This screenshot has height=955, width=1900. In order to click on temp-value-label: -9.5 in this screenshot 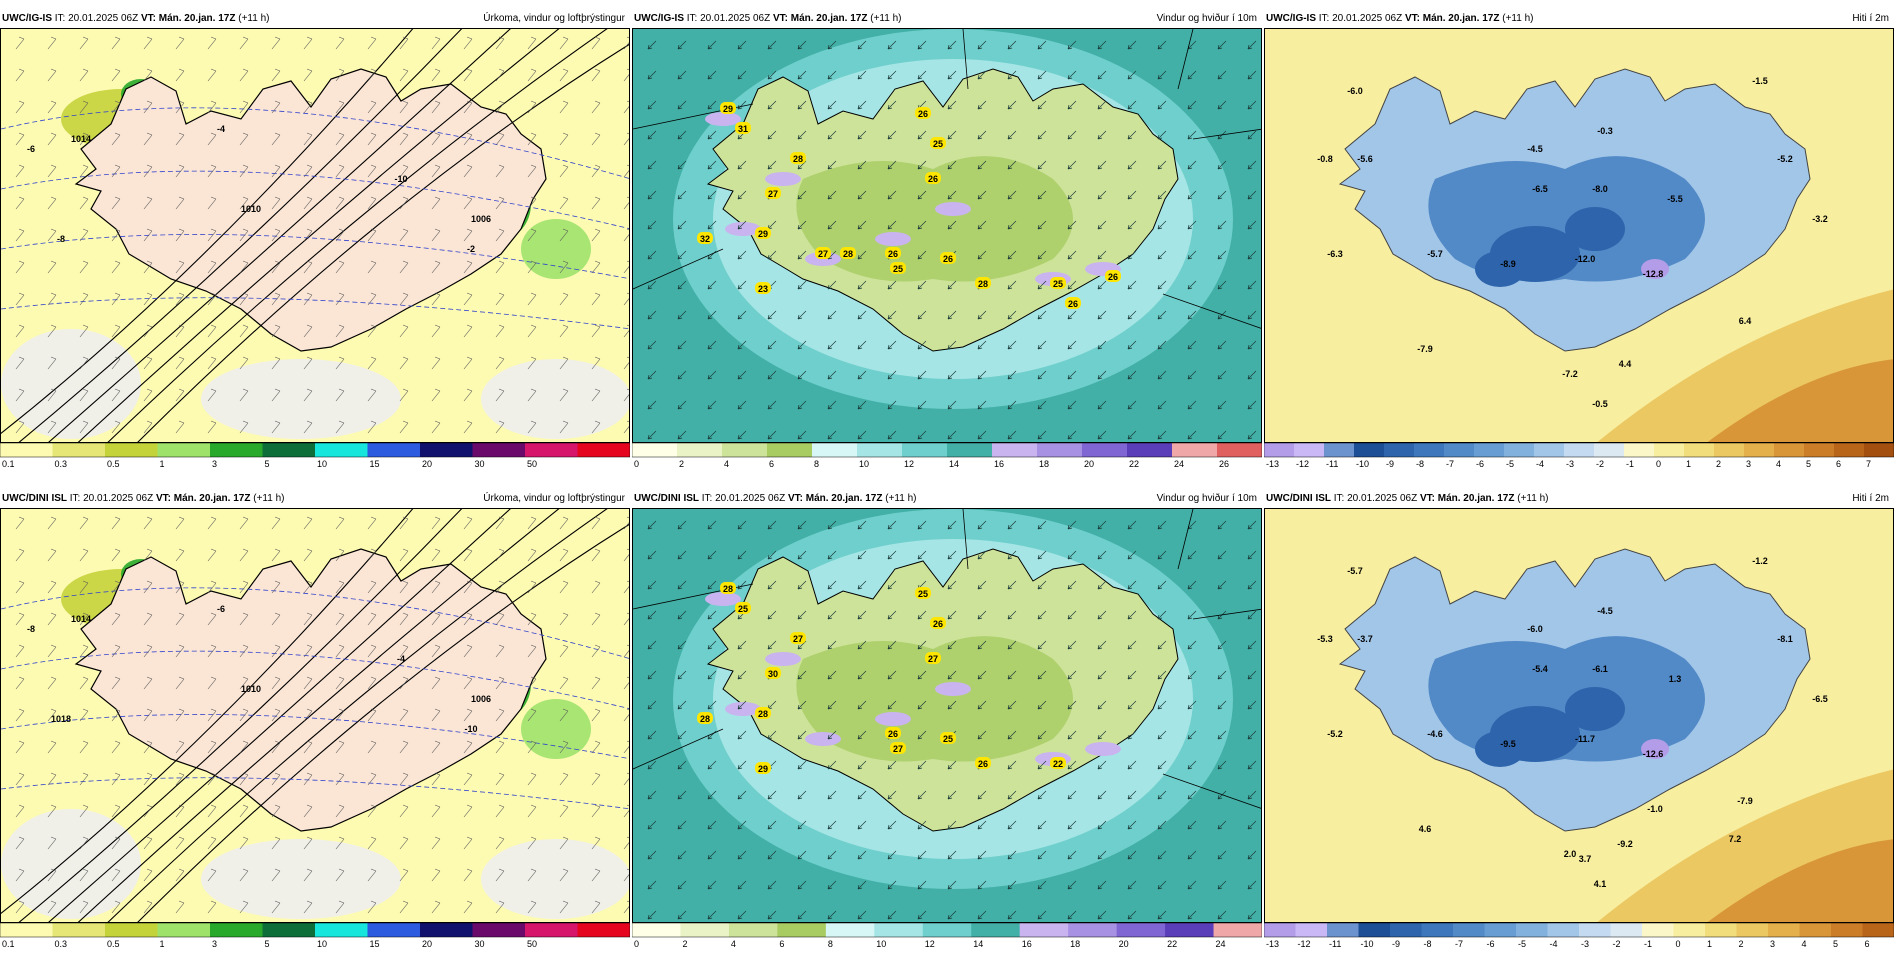, I will do `click(1508, 744)`.